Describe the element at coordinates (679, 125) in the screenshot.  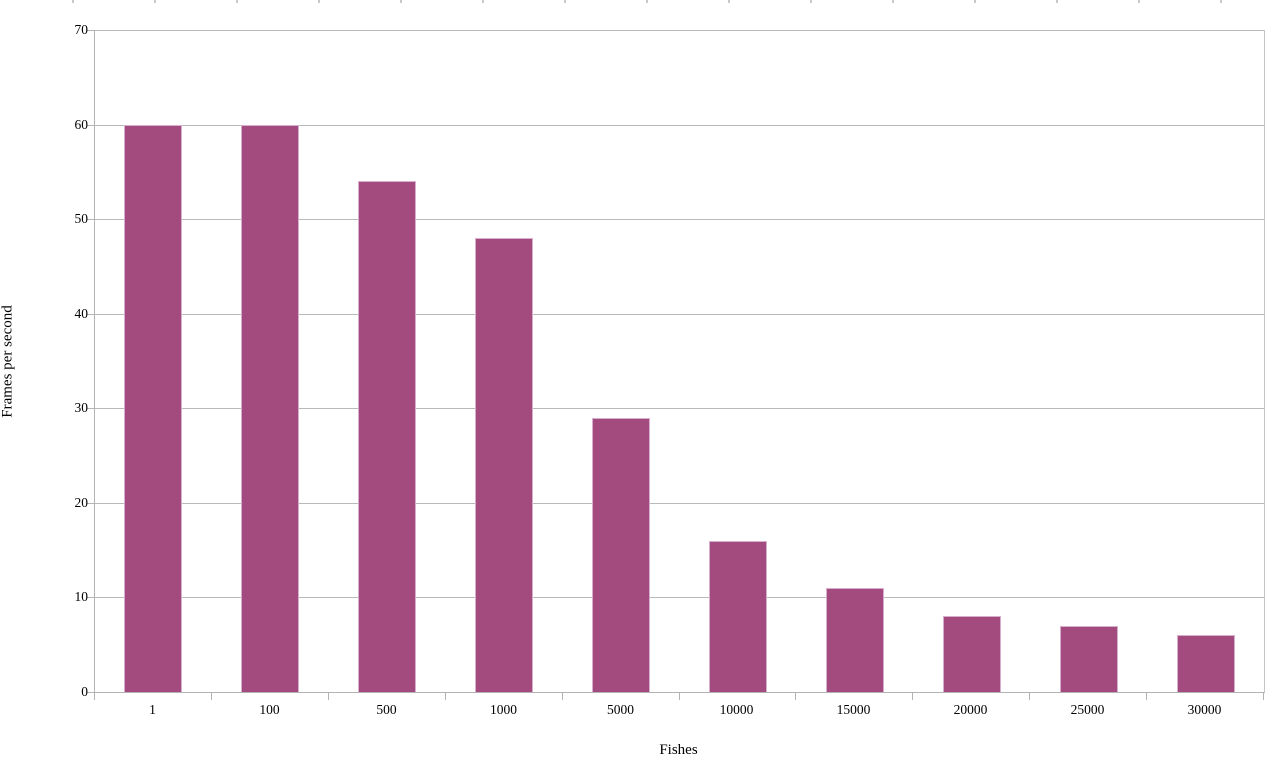
I see `gridline-y60` at that location.